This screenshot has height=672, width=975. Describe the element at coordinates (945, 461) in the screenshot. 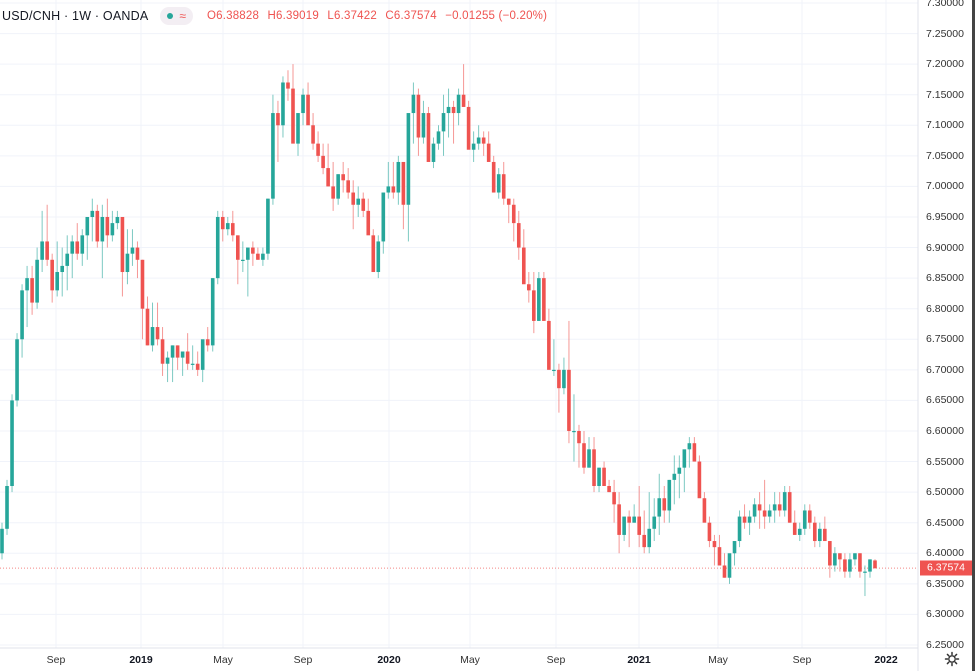

I see `price-tick-label: 6.55000` at that location.